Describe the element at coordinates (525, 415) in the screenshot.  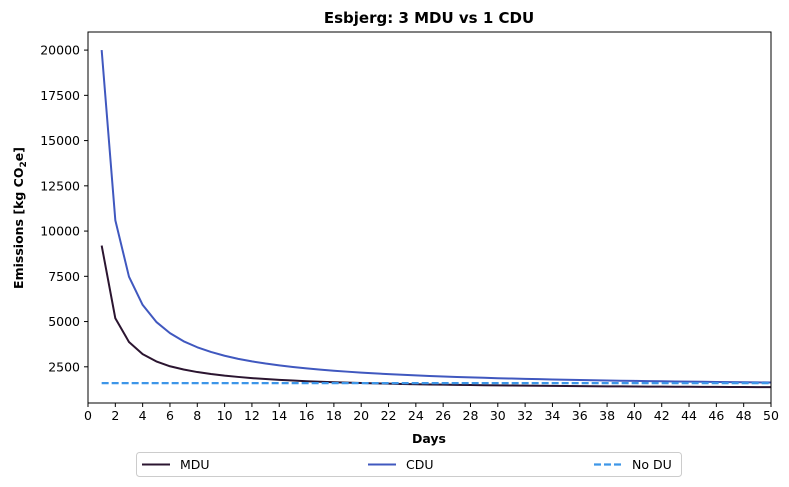
I see `x-tick-label: 32` at that location.